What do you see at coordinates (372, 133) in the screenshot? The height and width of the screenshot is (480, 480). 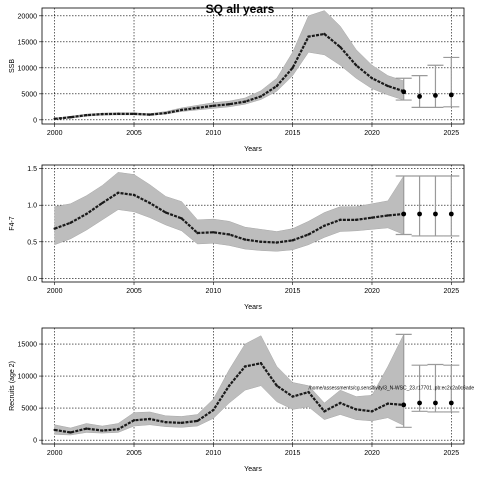 I see `ssb-xtick-label: 2020` at bounding box center [372, 133].